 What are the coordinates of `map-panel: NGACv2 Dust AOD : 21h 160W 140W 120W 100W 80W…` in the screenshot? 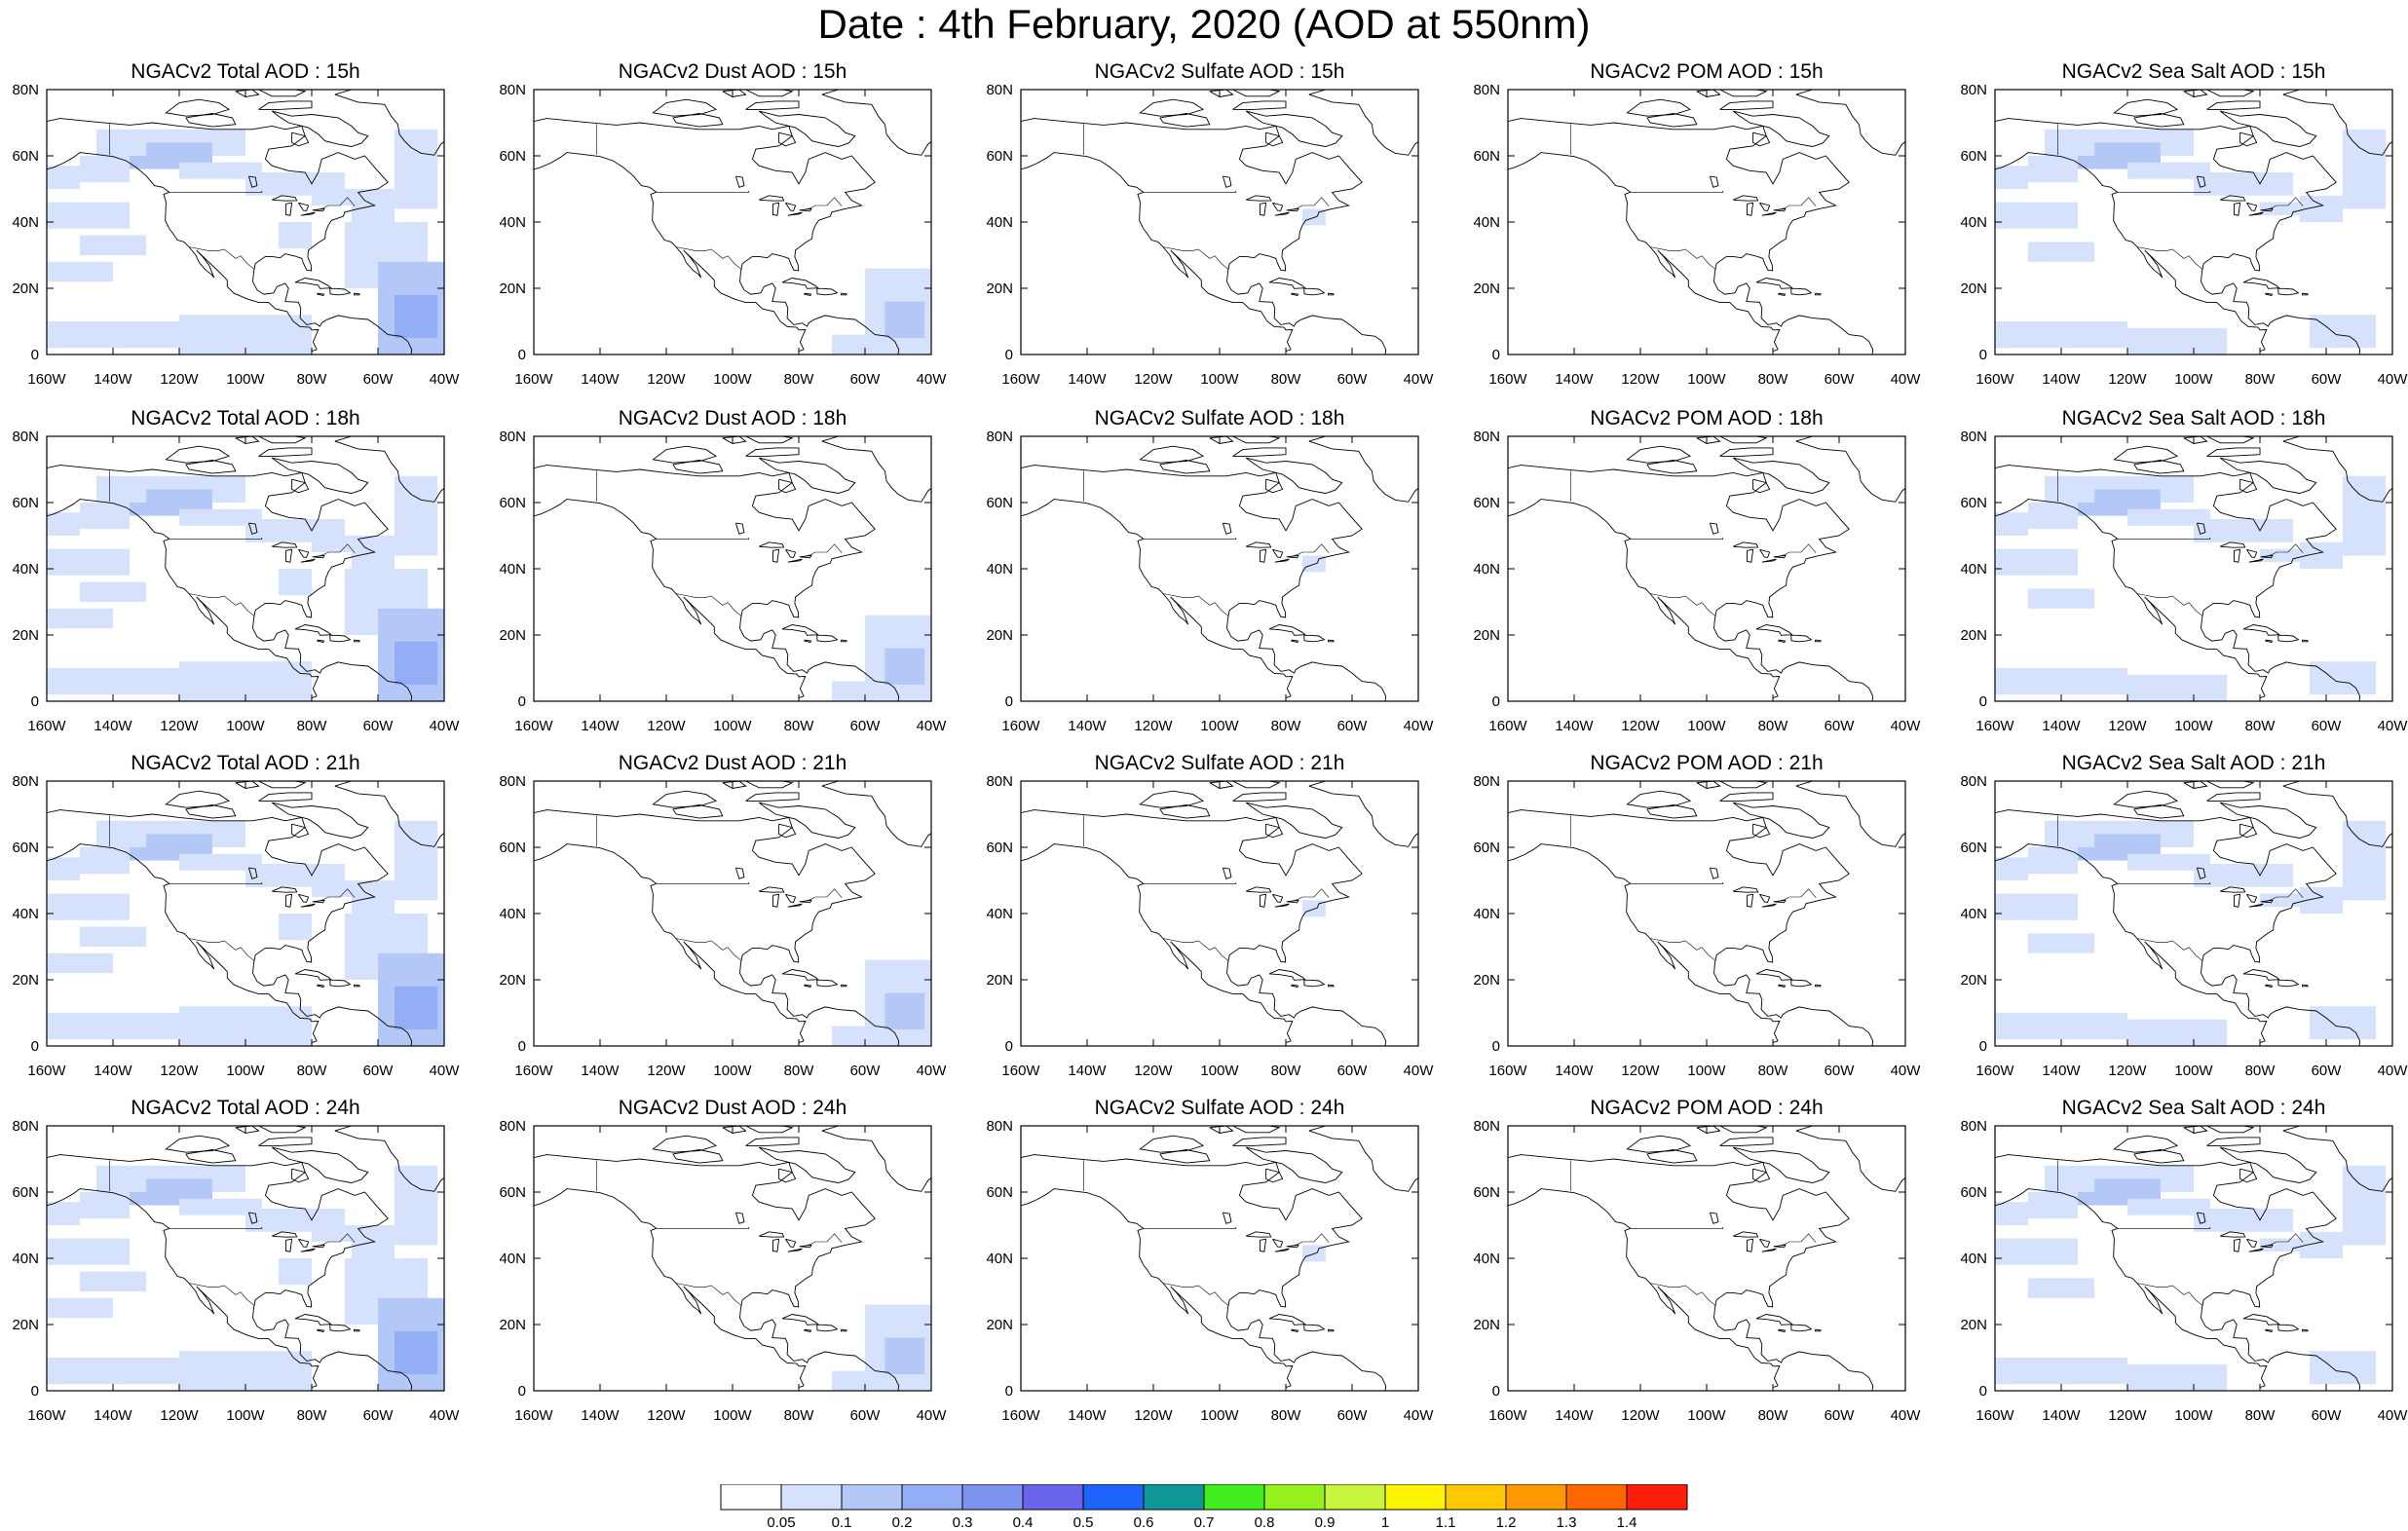 It's located at (732, 916).